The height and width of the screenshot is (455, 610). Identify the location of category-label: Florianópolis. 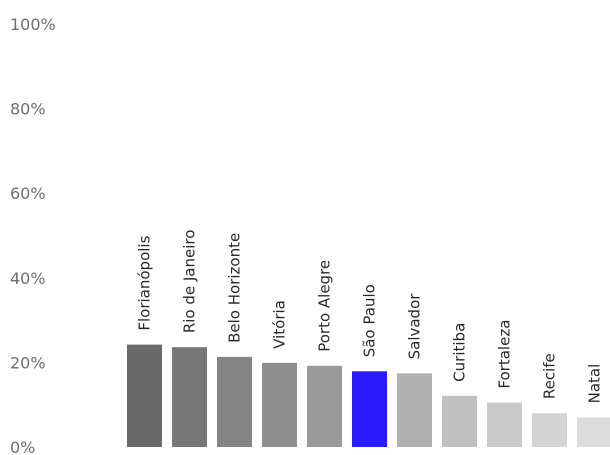
(145, 282).